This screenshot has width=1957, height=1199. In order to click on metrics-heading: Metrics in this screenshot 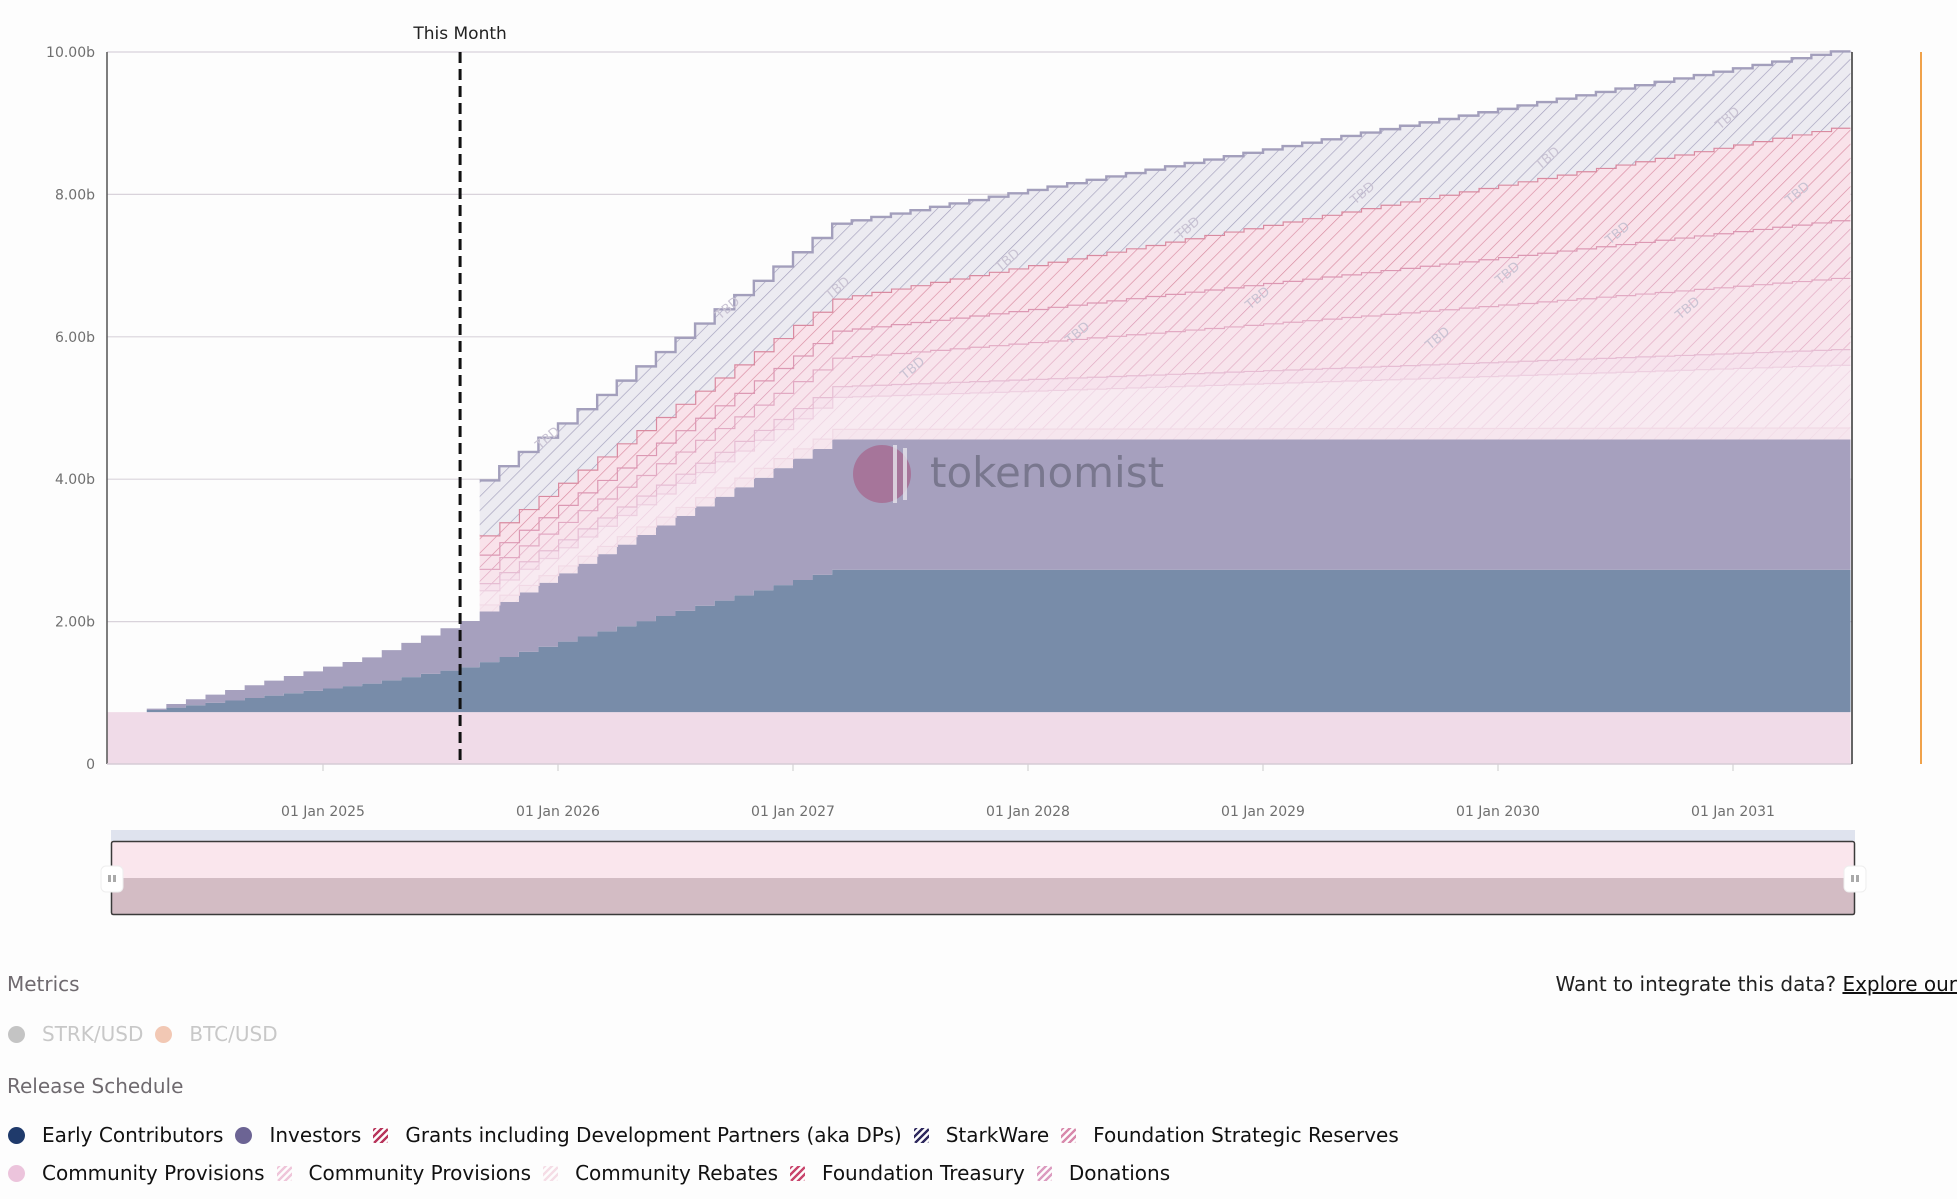, I will do `click(43, 984)`.